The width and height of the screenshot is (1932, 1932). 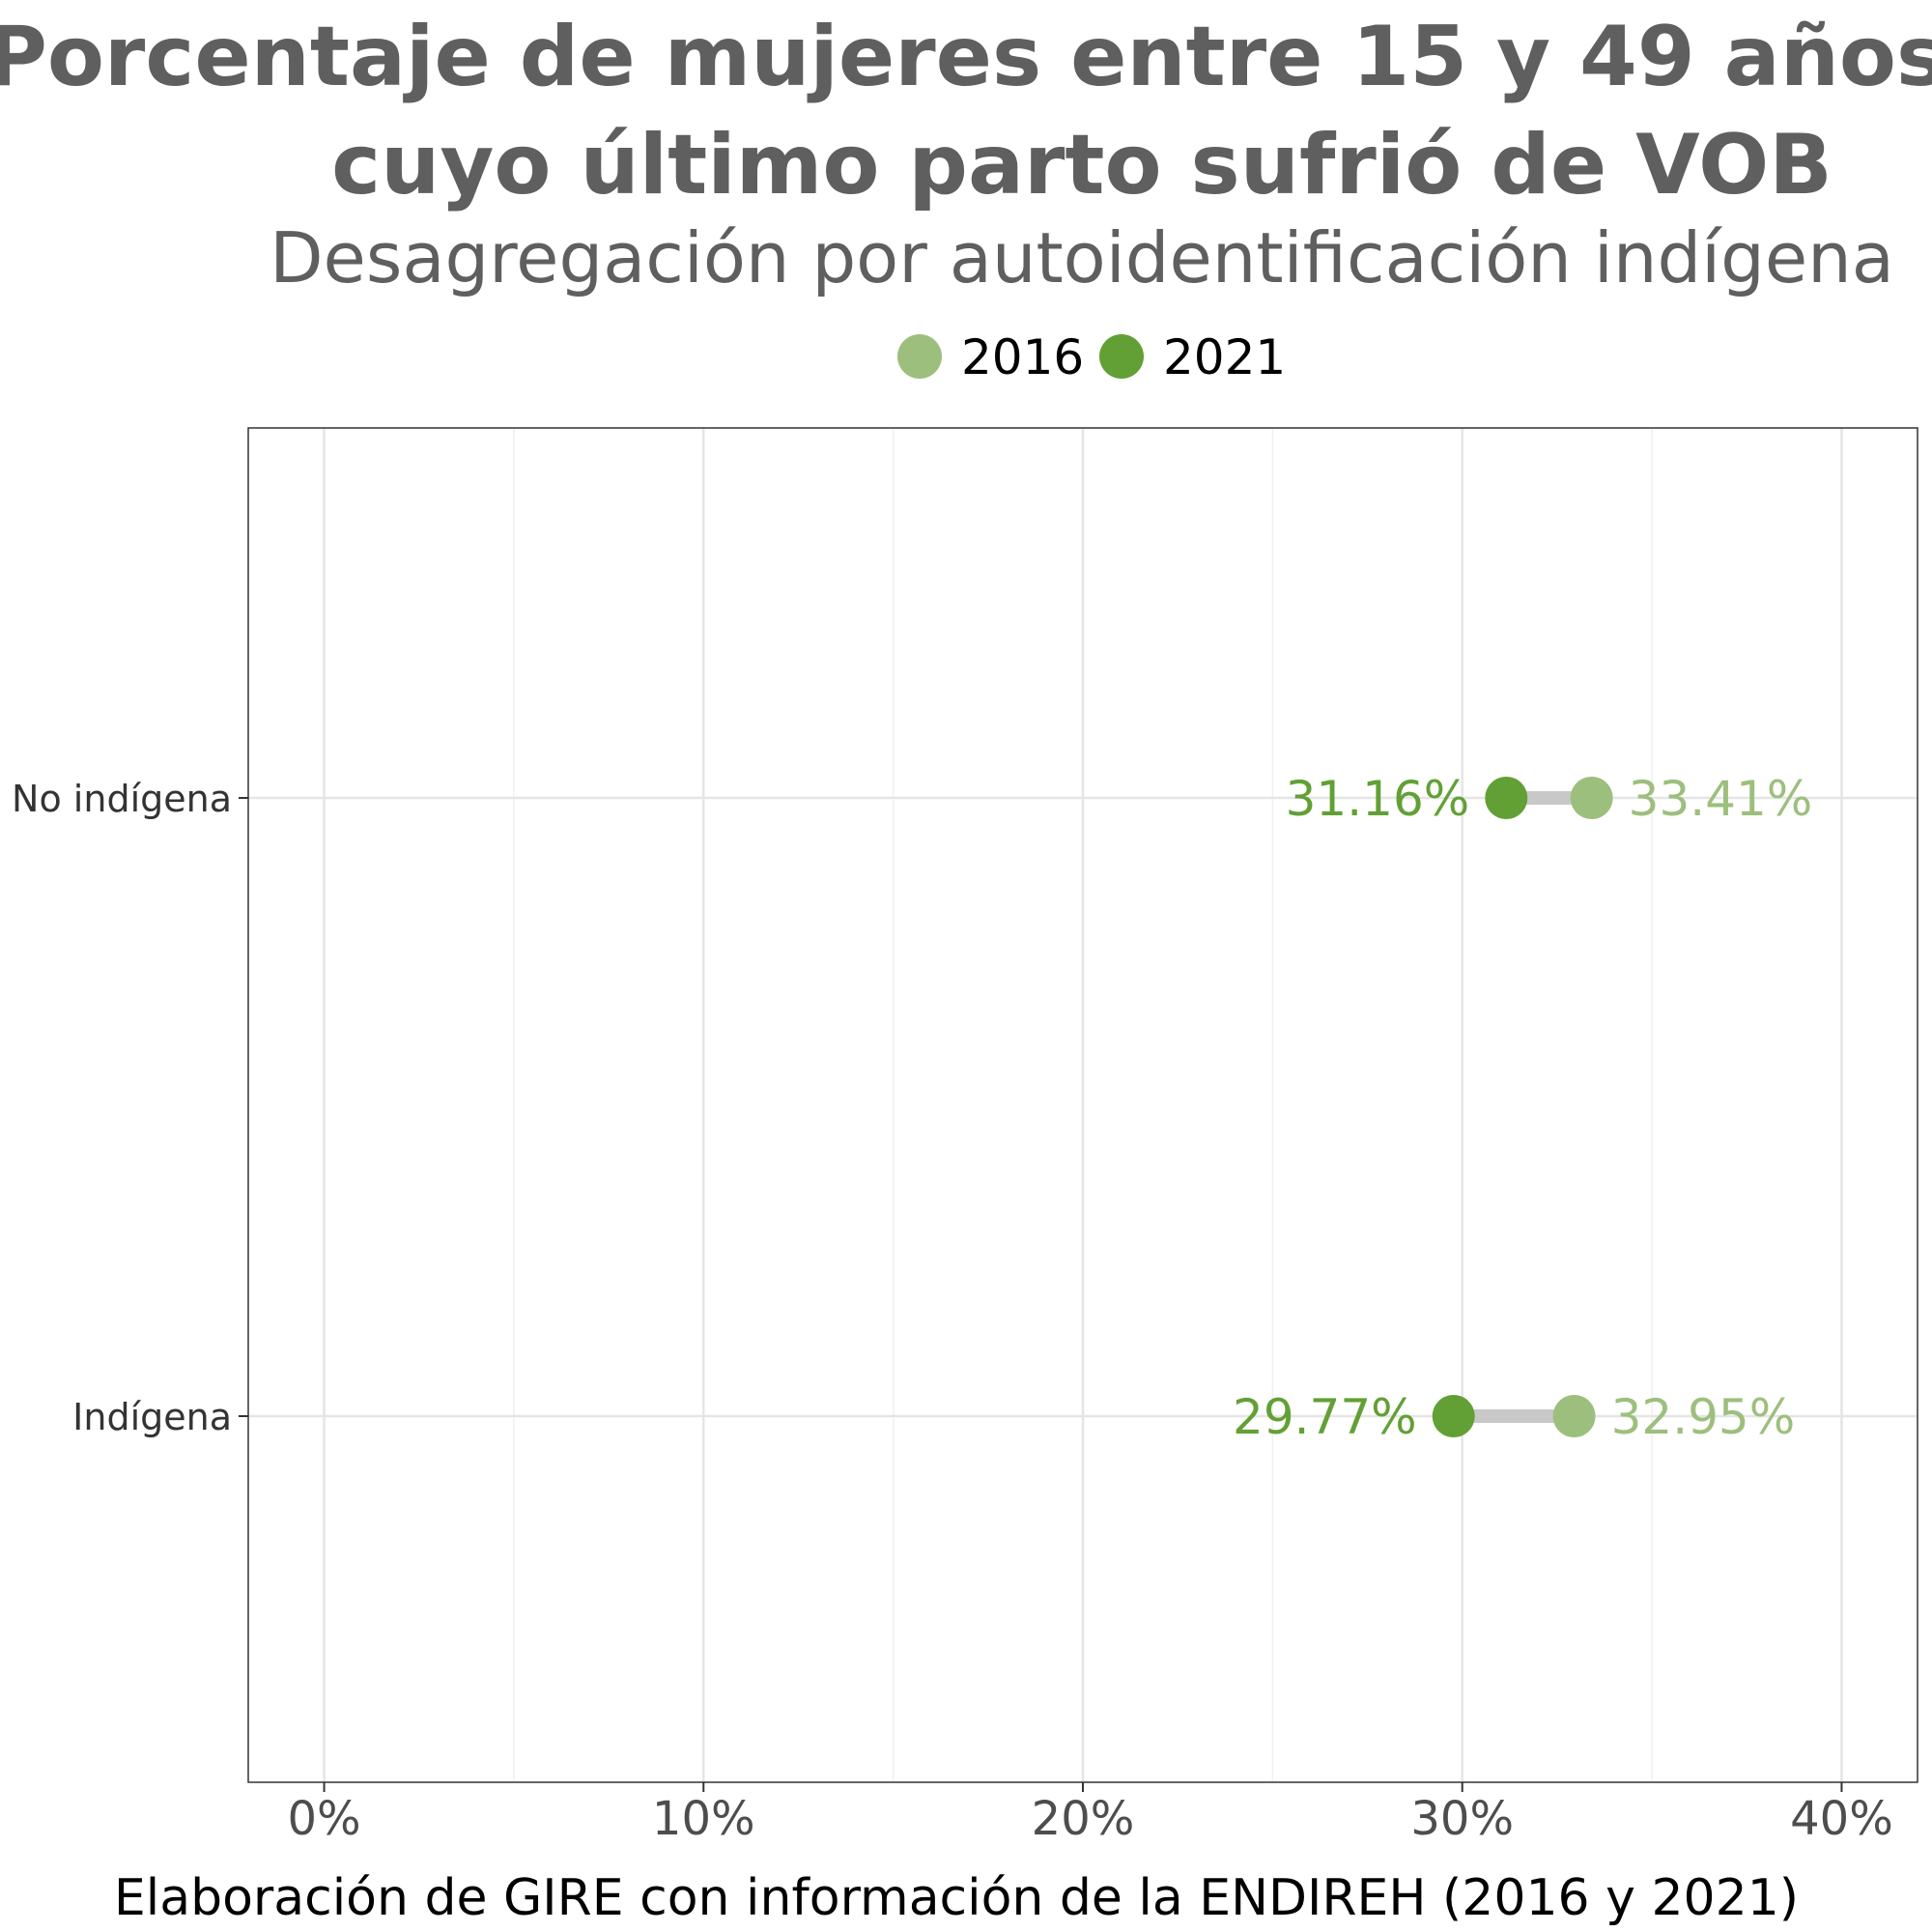 What do you see at coordinates (1721, 799) in the screenshot?
I see `data-label-2016: 33.41%` at bounding box center [1721, 799].